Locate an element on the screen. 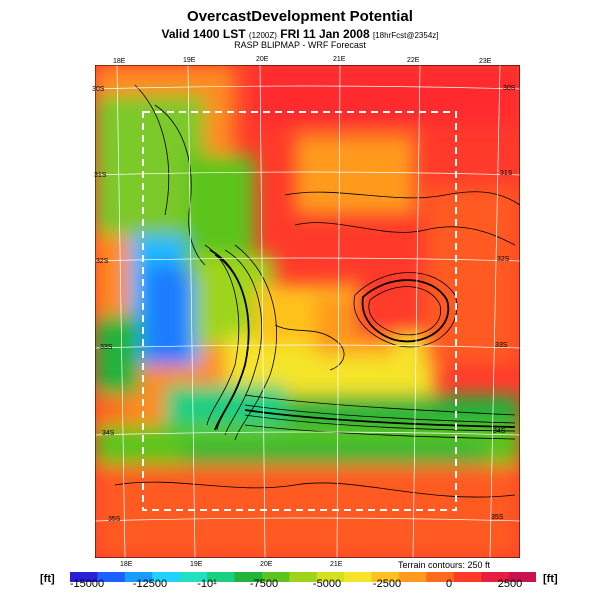 This screenshot has width=600, height=600. top-lon-label: 19E is located at coordinates (189, 60).